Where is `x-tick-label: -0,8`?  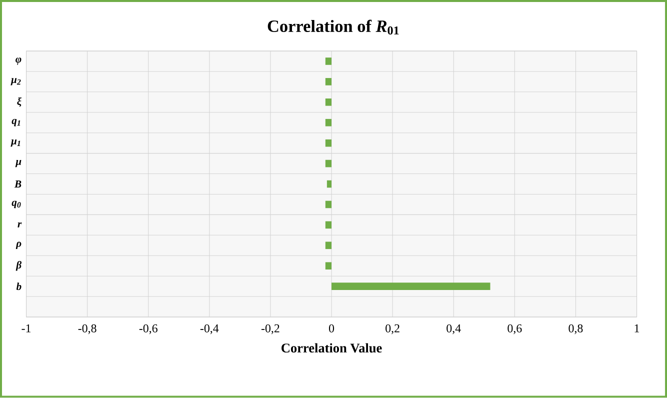 x-tick-label: -0,8 is located at coordinates (87, 329).